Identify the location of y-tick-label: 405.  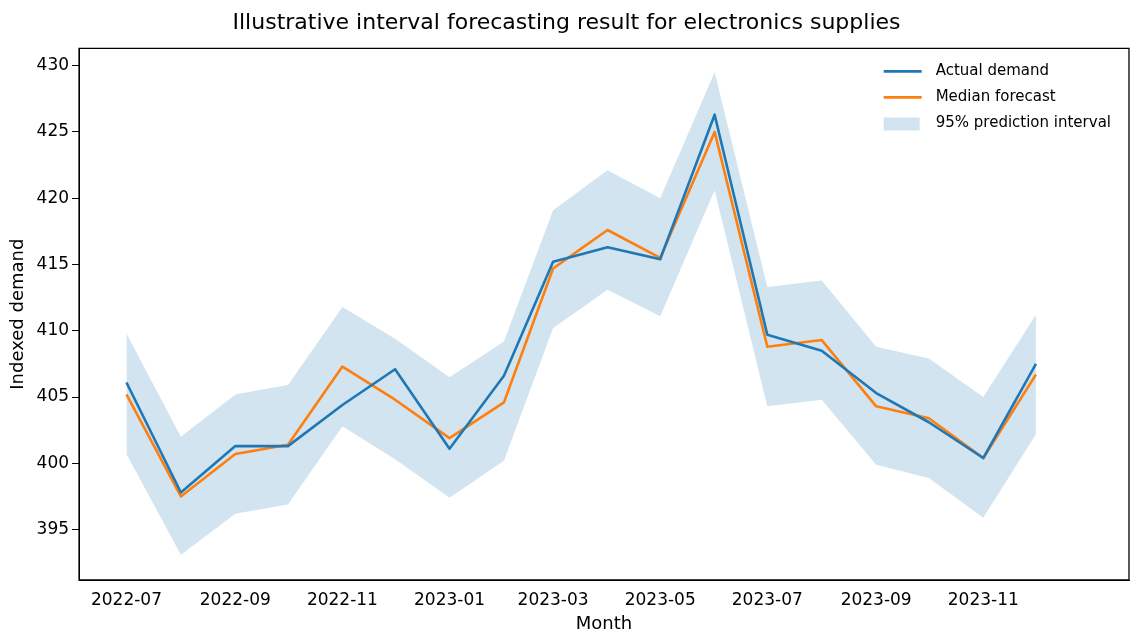
(53, 395).